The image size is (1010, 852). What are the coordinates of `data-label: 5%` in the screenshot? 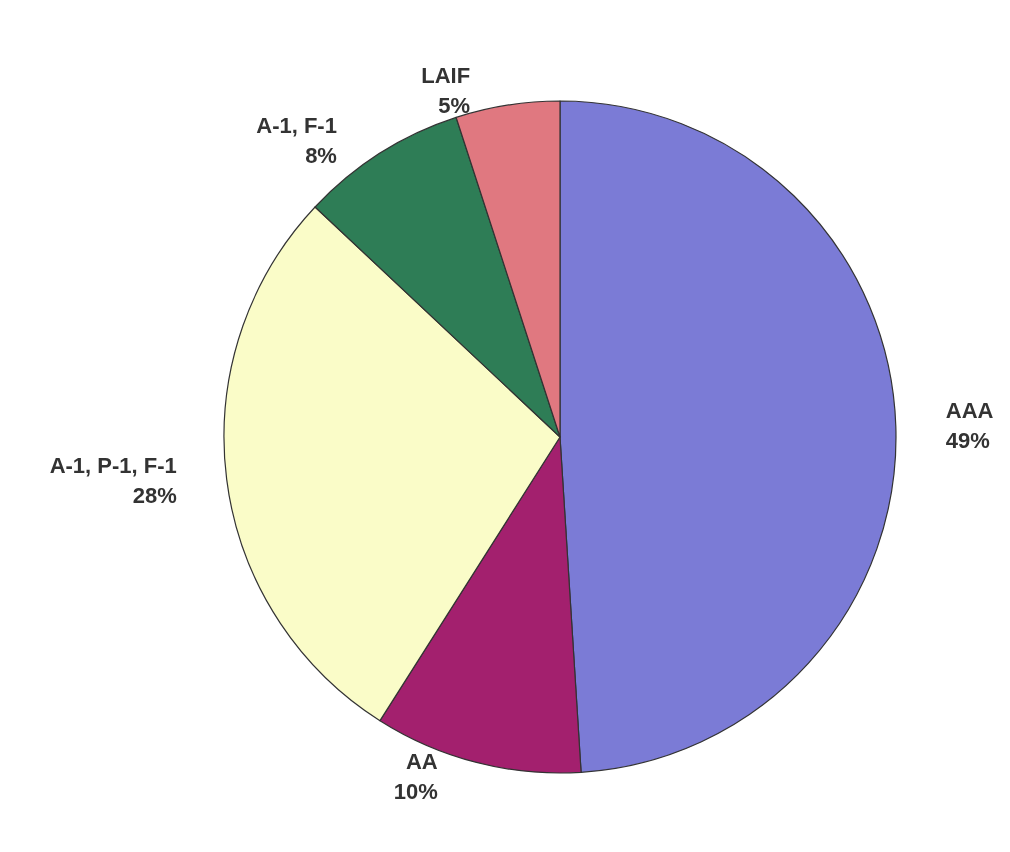 It's located at (454, 105).